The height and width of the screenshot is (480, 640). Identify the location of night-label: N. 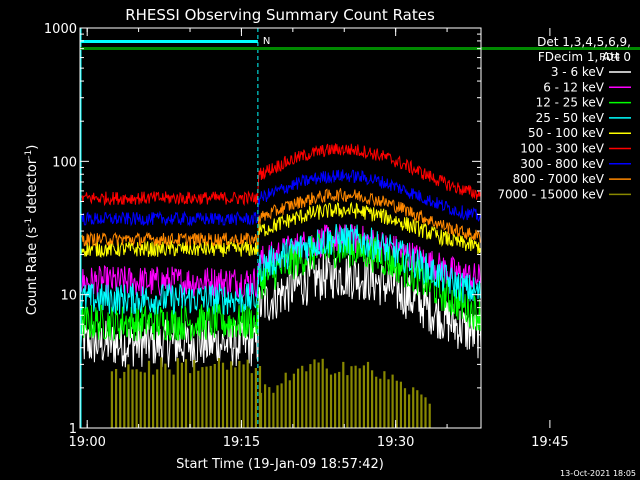
(266, 41).